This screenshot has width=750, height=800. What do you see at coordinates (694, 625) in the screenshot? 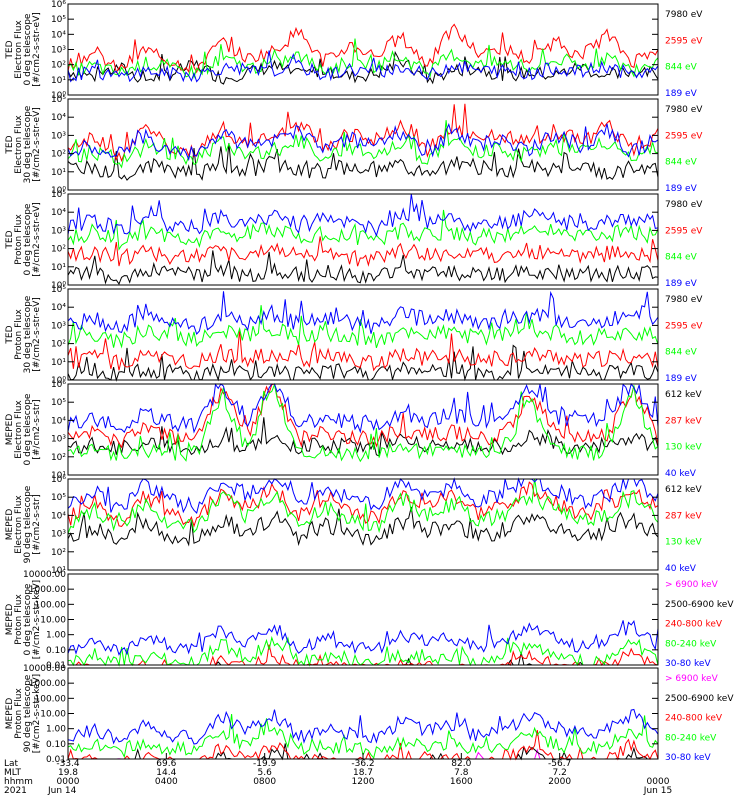
I see `legend-entry: 240-800 keV` at bounding box center [694, 625].